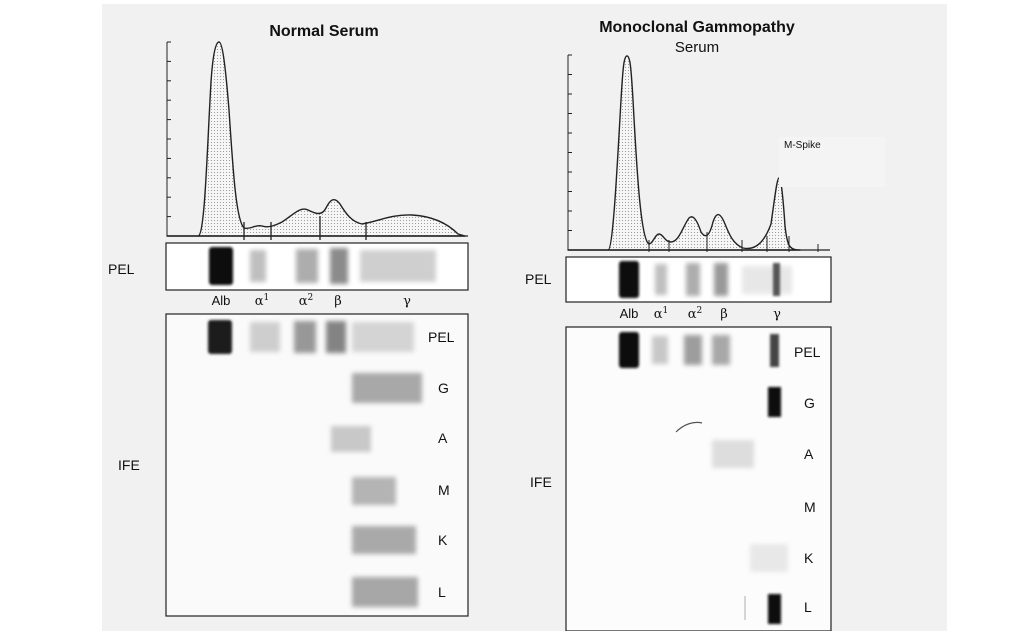  I want to click on mono-ife-smudge, so click(689, 427).